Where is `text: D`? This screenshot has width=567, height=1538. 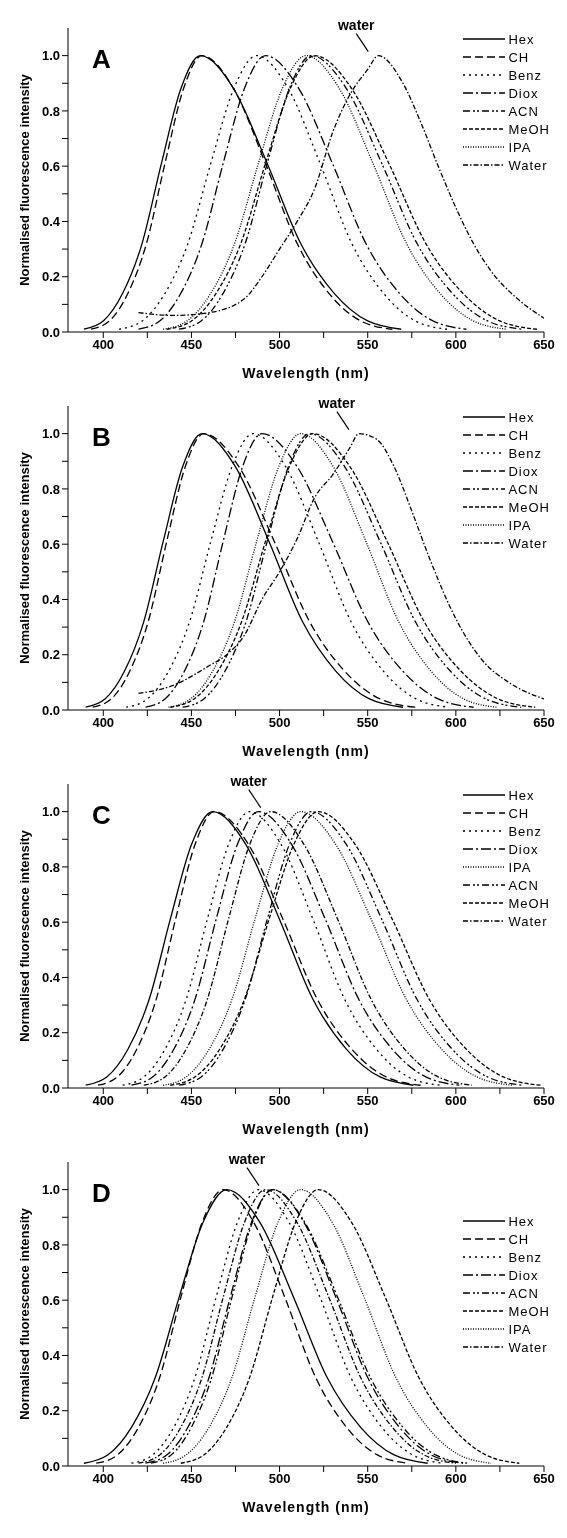 text: D is located at coordinates (101, 1193).